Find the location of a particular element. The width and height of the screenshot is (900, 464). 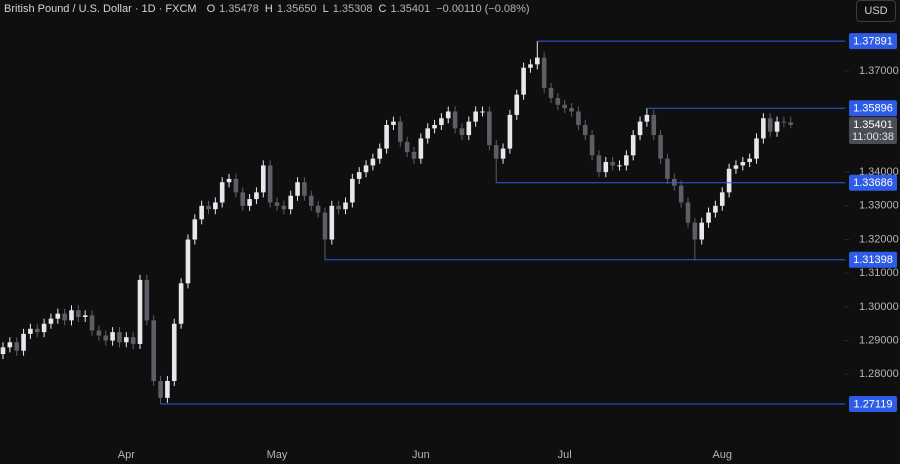

last-price-box is located at coordinates (873, 130).